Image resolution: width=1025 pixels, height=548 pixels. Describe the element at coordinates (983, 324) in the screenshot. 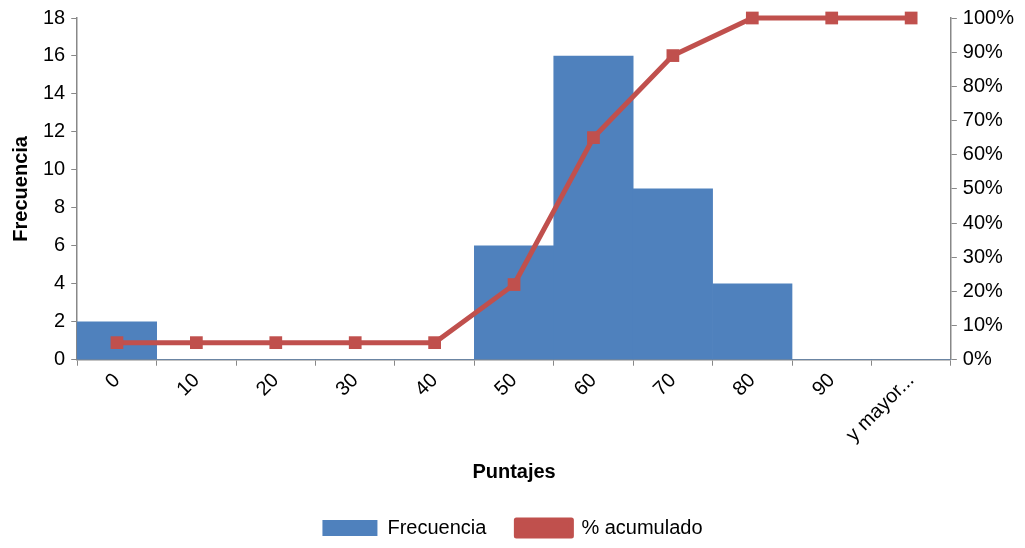

I see `y2-tick-label: 10%` at that location.